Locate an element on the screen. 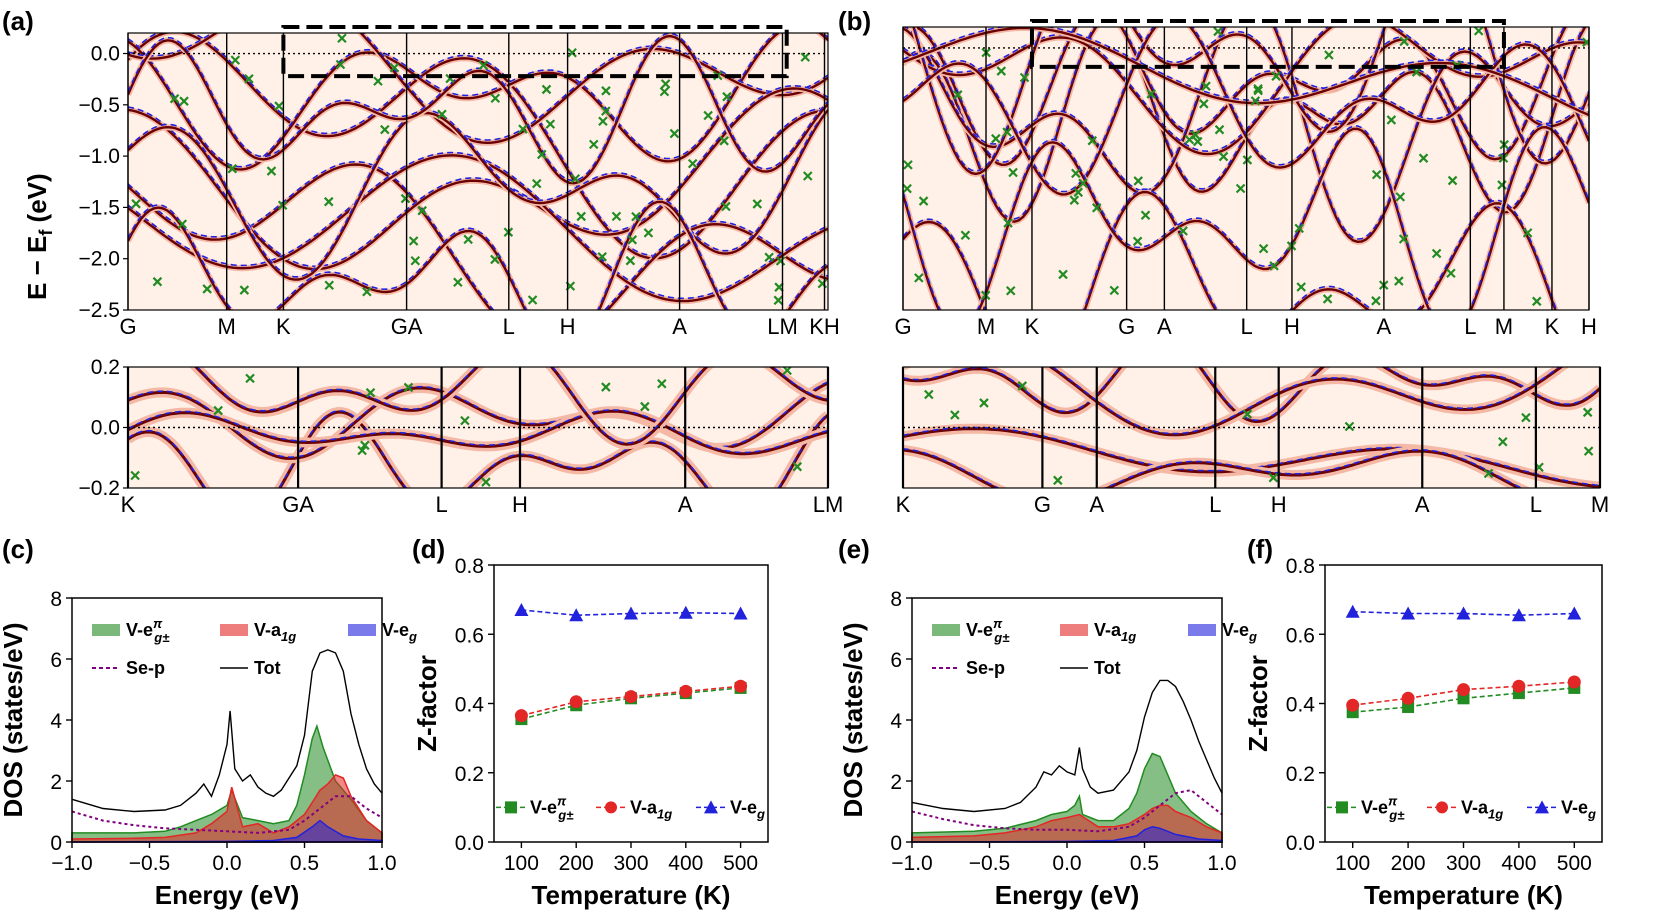 This screenshot has width=1661, height=920. dos-line-se-p is located at coordinates (227, 814).